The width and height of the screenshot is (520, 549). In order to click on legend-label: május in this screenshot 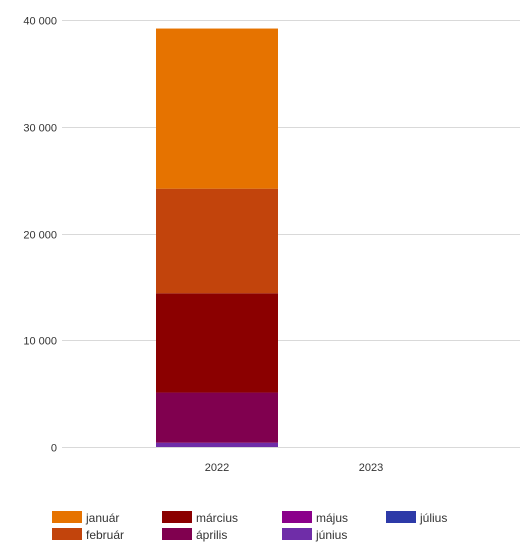, I will do `click(332, 518)`.